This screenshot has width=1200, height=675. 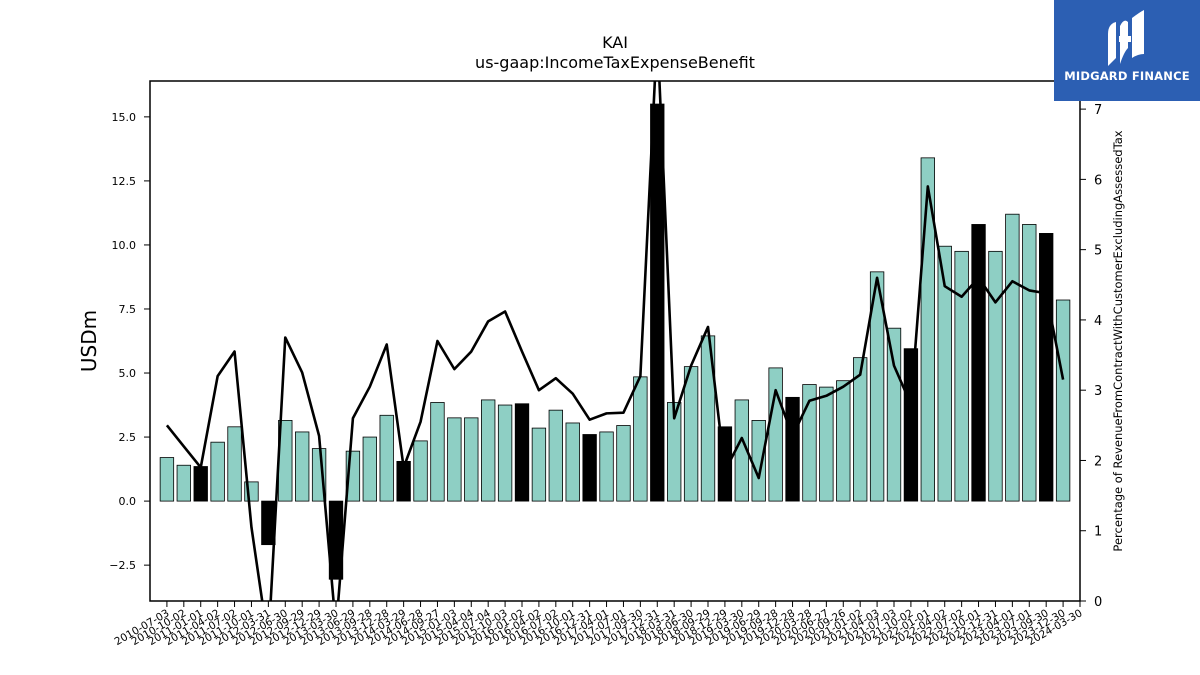 What do you see at coordinates (1098, 532) in the screenshot?
I see `y2-tick-label: 1` at bounding box center [1098, 532].